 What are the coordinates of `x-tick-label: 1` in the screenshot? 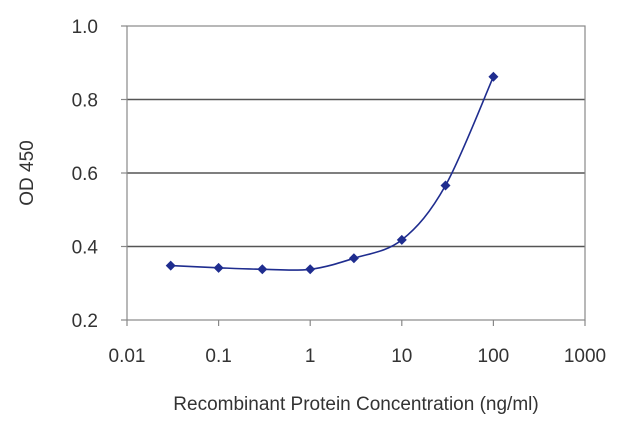 It's located at (310, 356).